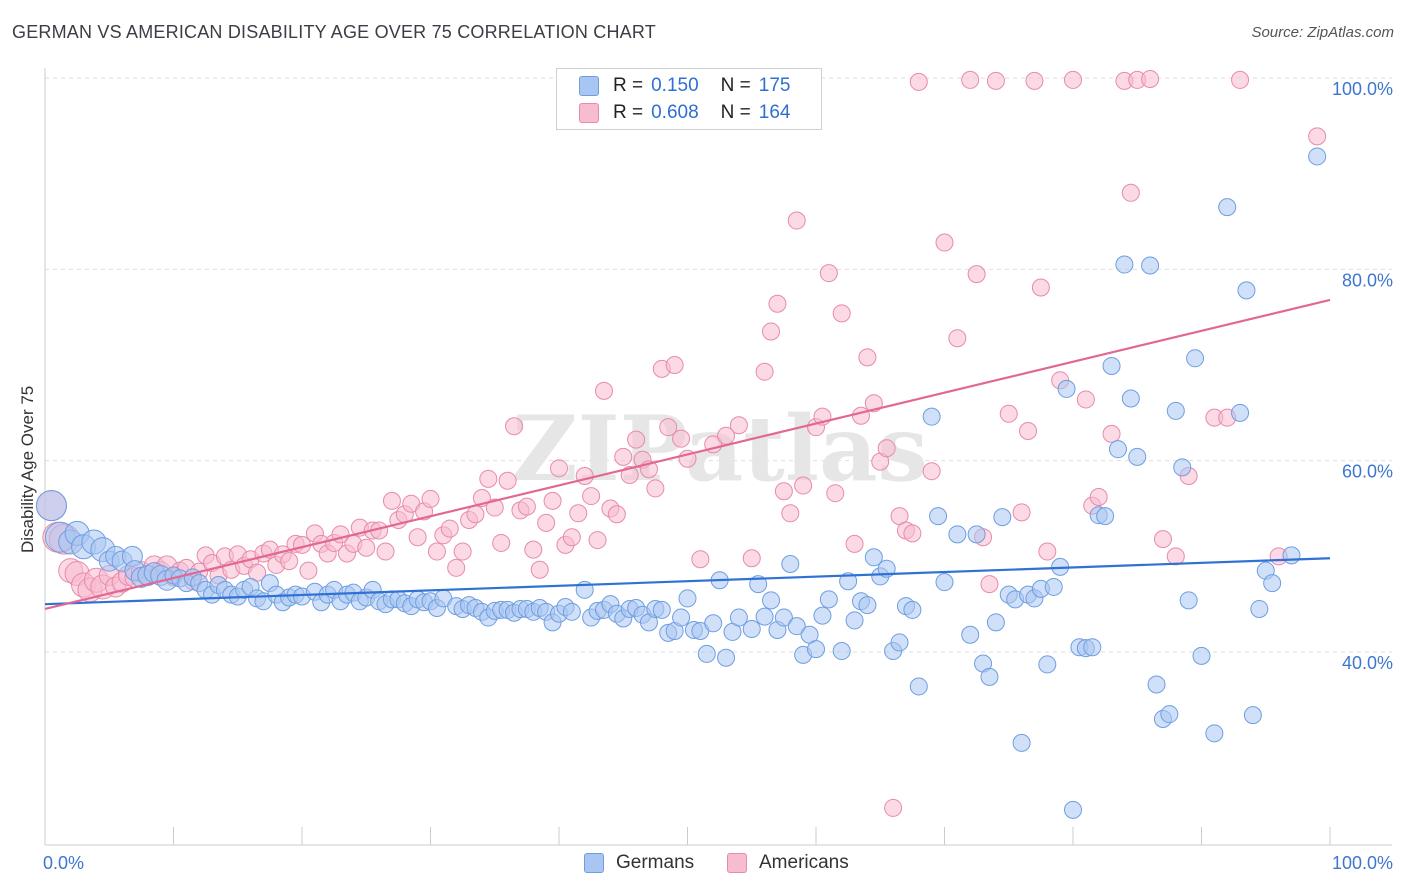  I want to click on germans-trend-line, so click(687, 581).